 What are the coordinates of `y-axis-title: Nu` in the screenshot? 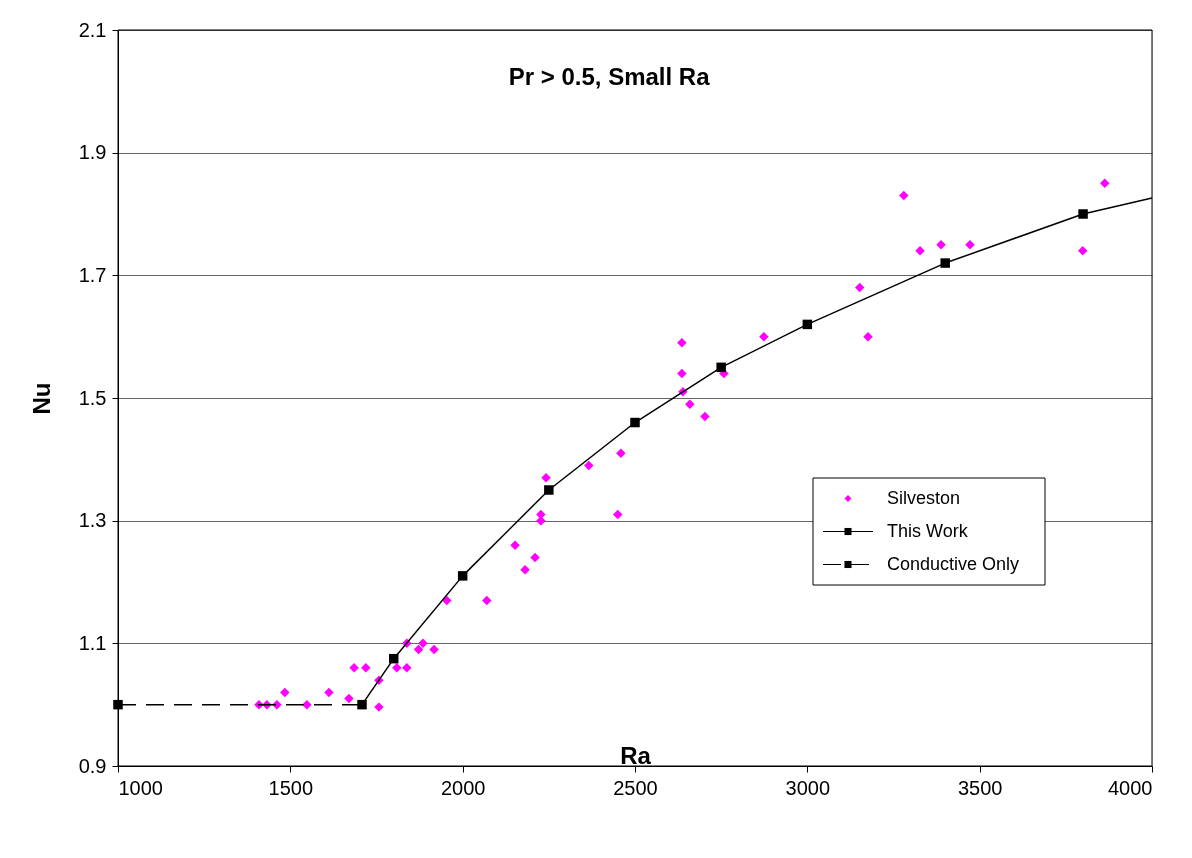 It's located at (41, 398).